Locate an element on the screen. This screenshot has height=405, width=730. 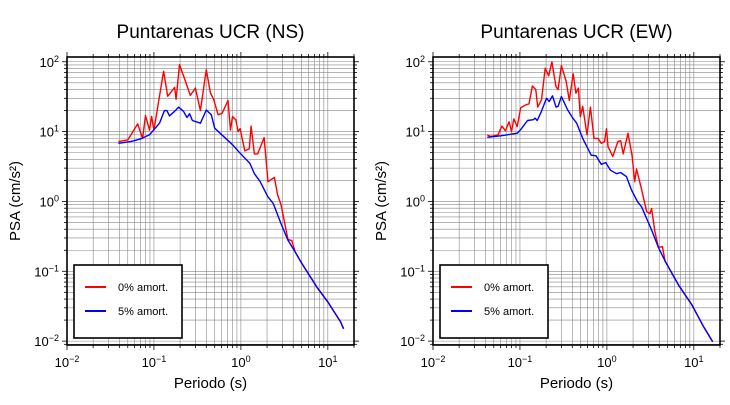
chart-title: Puntarenas UCR (NS) is located at coordinates (211, 32).